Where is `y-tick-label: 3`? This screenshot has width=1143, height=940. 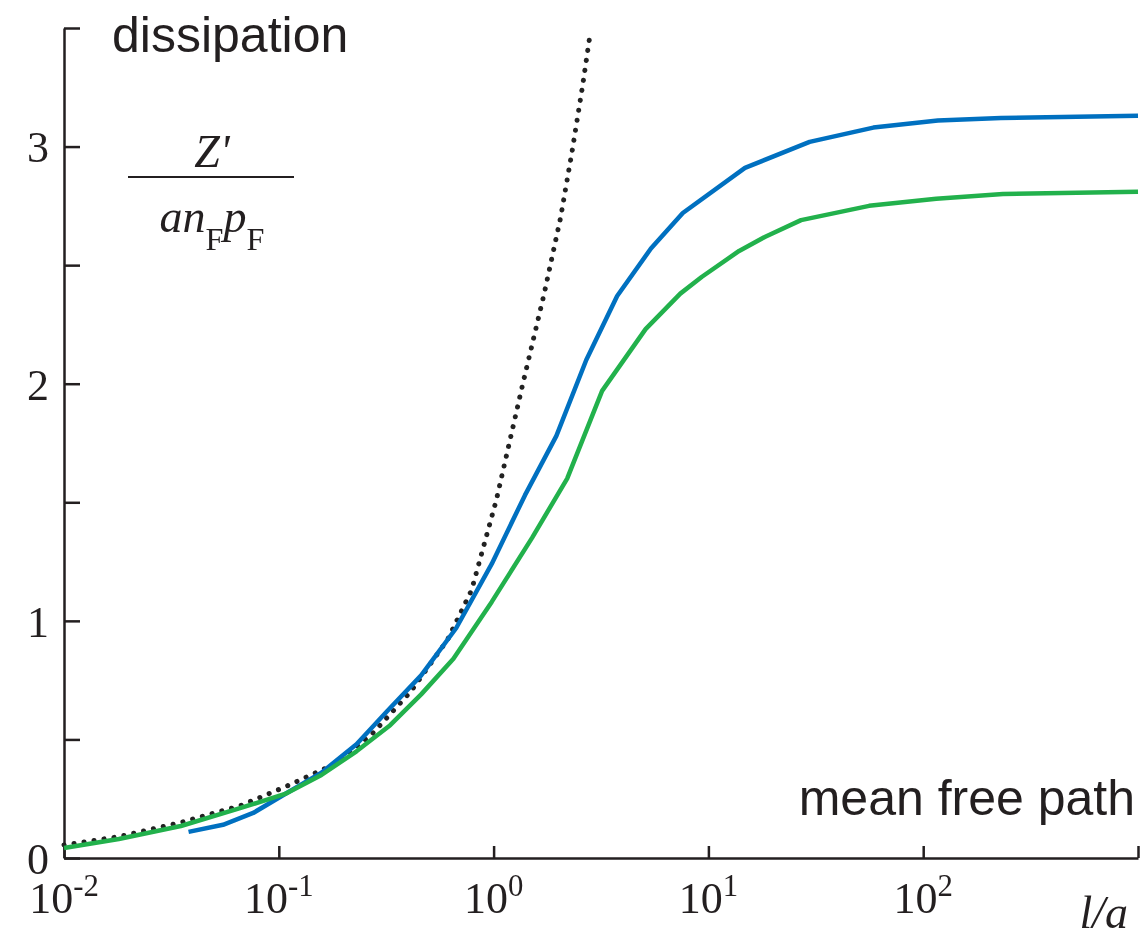
y-tick-label: 3 is located at coordinates (38, 148).